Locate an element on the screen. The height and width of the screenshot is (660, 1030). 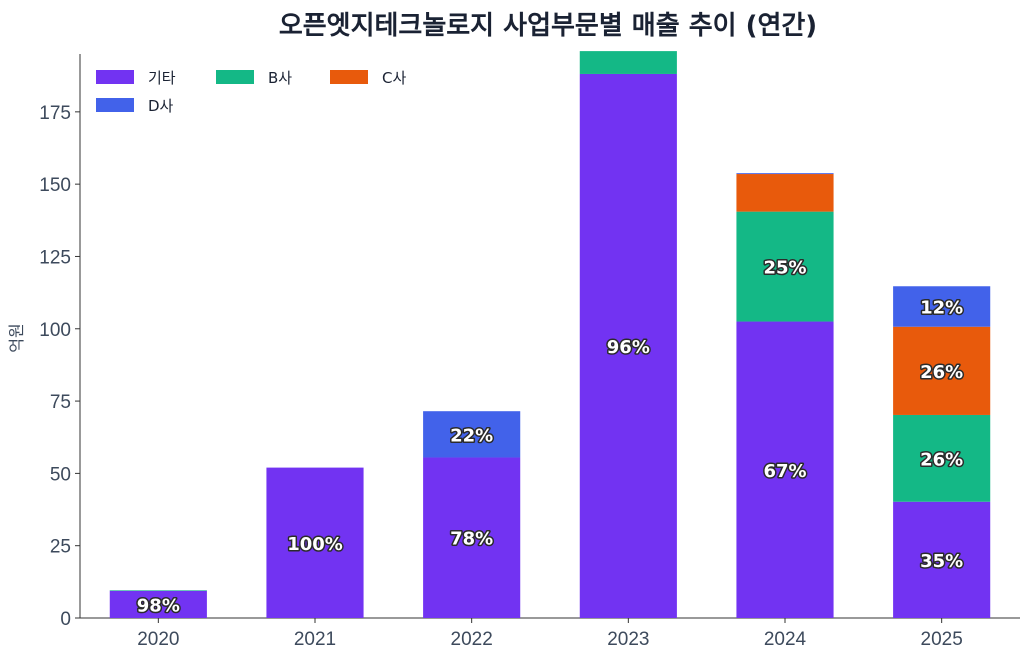
y-axis-label: 억원 is located at coordinates (16, 337).